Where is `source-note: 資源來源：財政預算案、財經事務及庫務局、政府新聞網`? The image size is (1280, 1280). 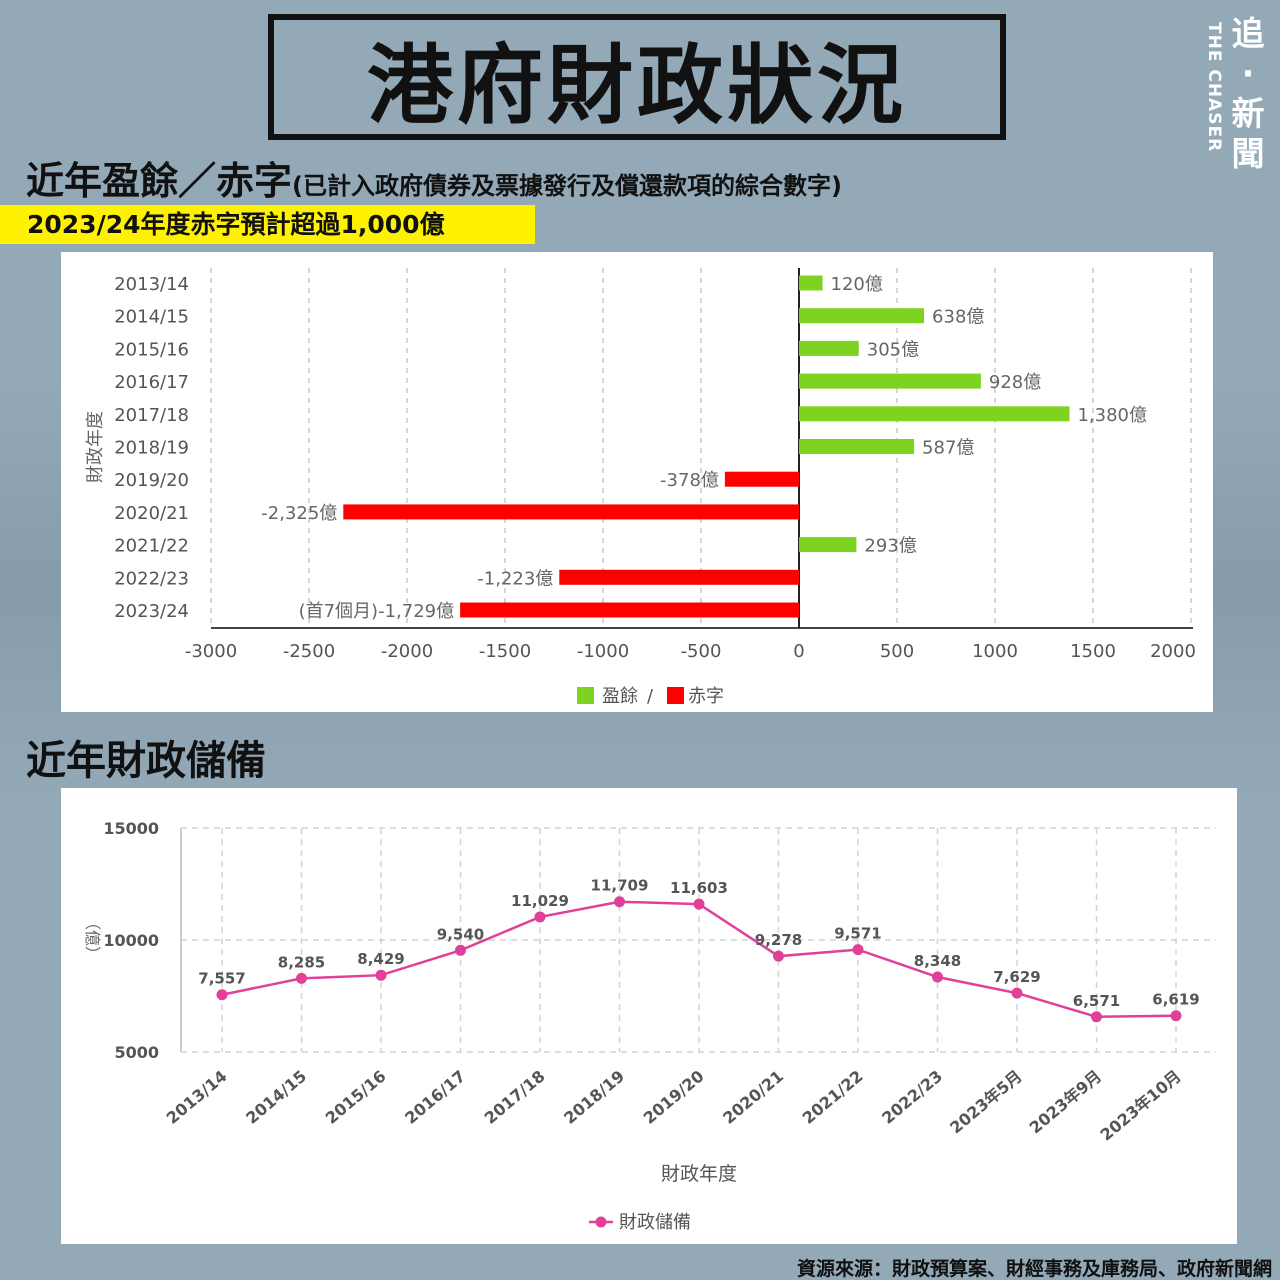
source-note: 資源來源：財政預算案、財經事務及庫務局、政府新聞網 is located at coordinates (1034, 1269).